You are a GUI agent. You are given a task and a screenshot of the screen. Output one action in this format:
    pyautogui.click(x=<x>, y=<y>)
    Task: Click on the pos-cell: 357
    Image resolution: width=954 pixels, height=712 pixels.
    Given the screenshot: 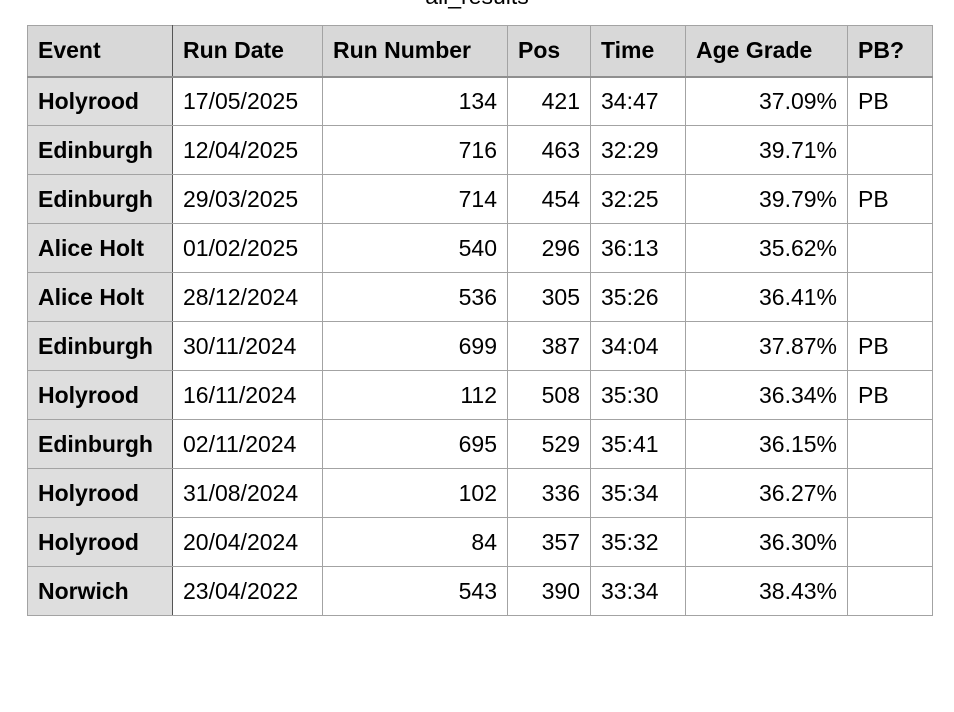 What is the action you would take?
    pyautogui.click(x=549, y=542)
    